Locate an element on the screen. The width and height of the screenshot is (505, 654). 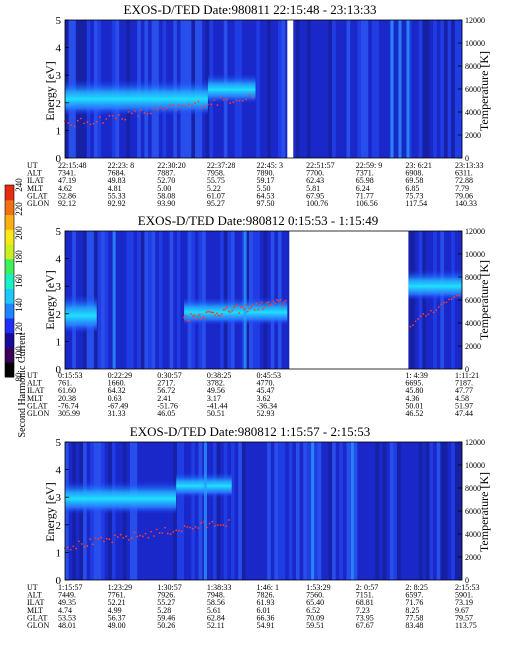
orbit-table-cell: 71.77 is located at coordinates (365, 195).